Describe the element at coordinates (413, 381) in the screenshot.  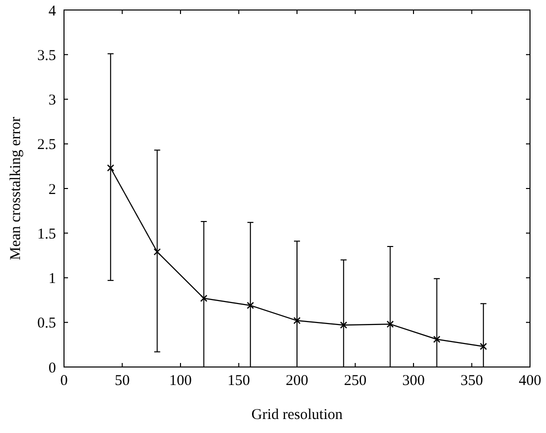
I see `x-tick-label: 300` at that location.